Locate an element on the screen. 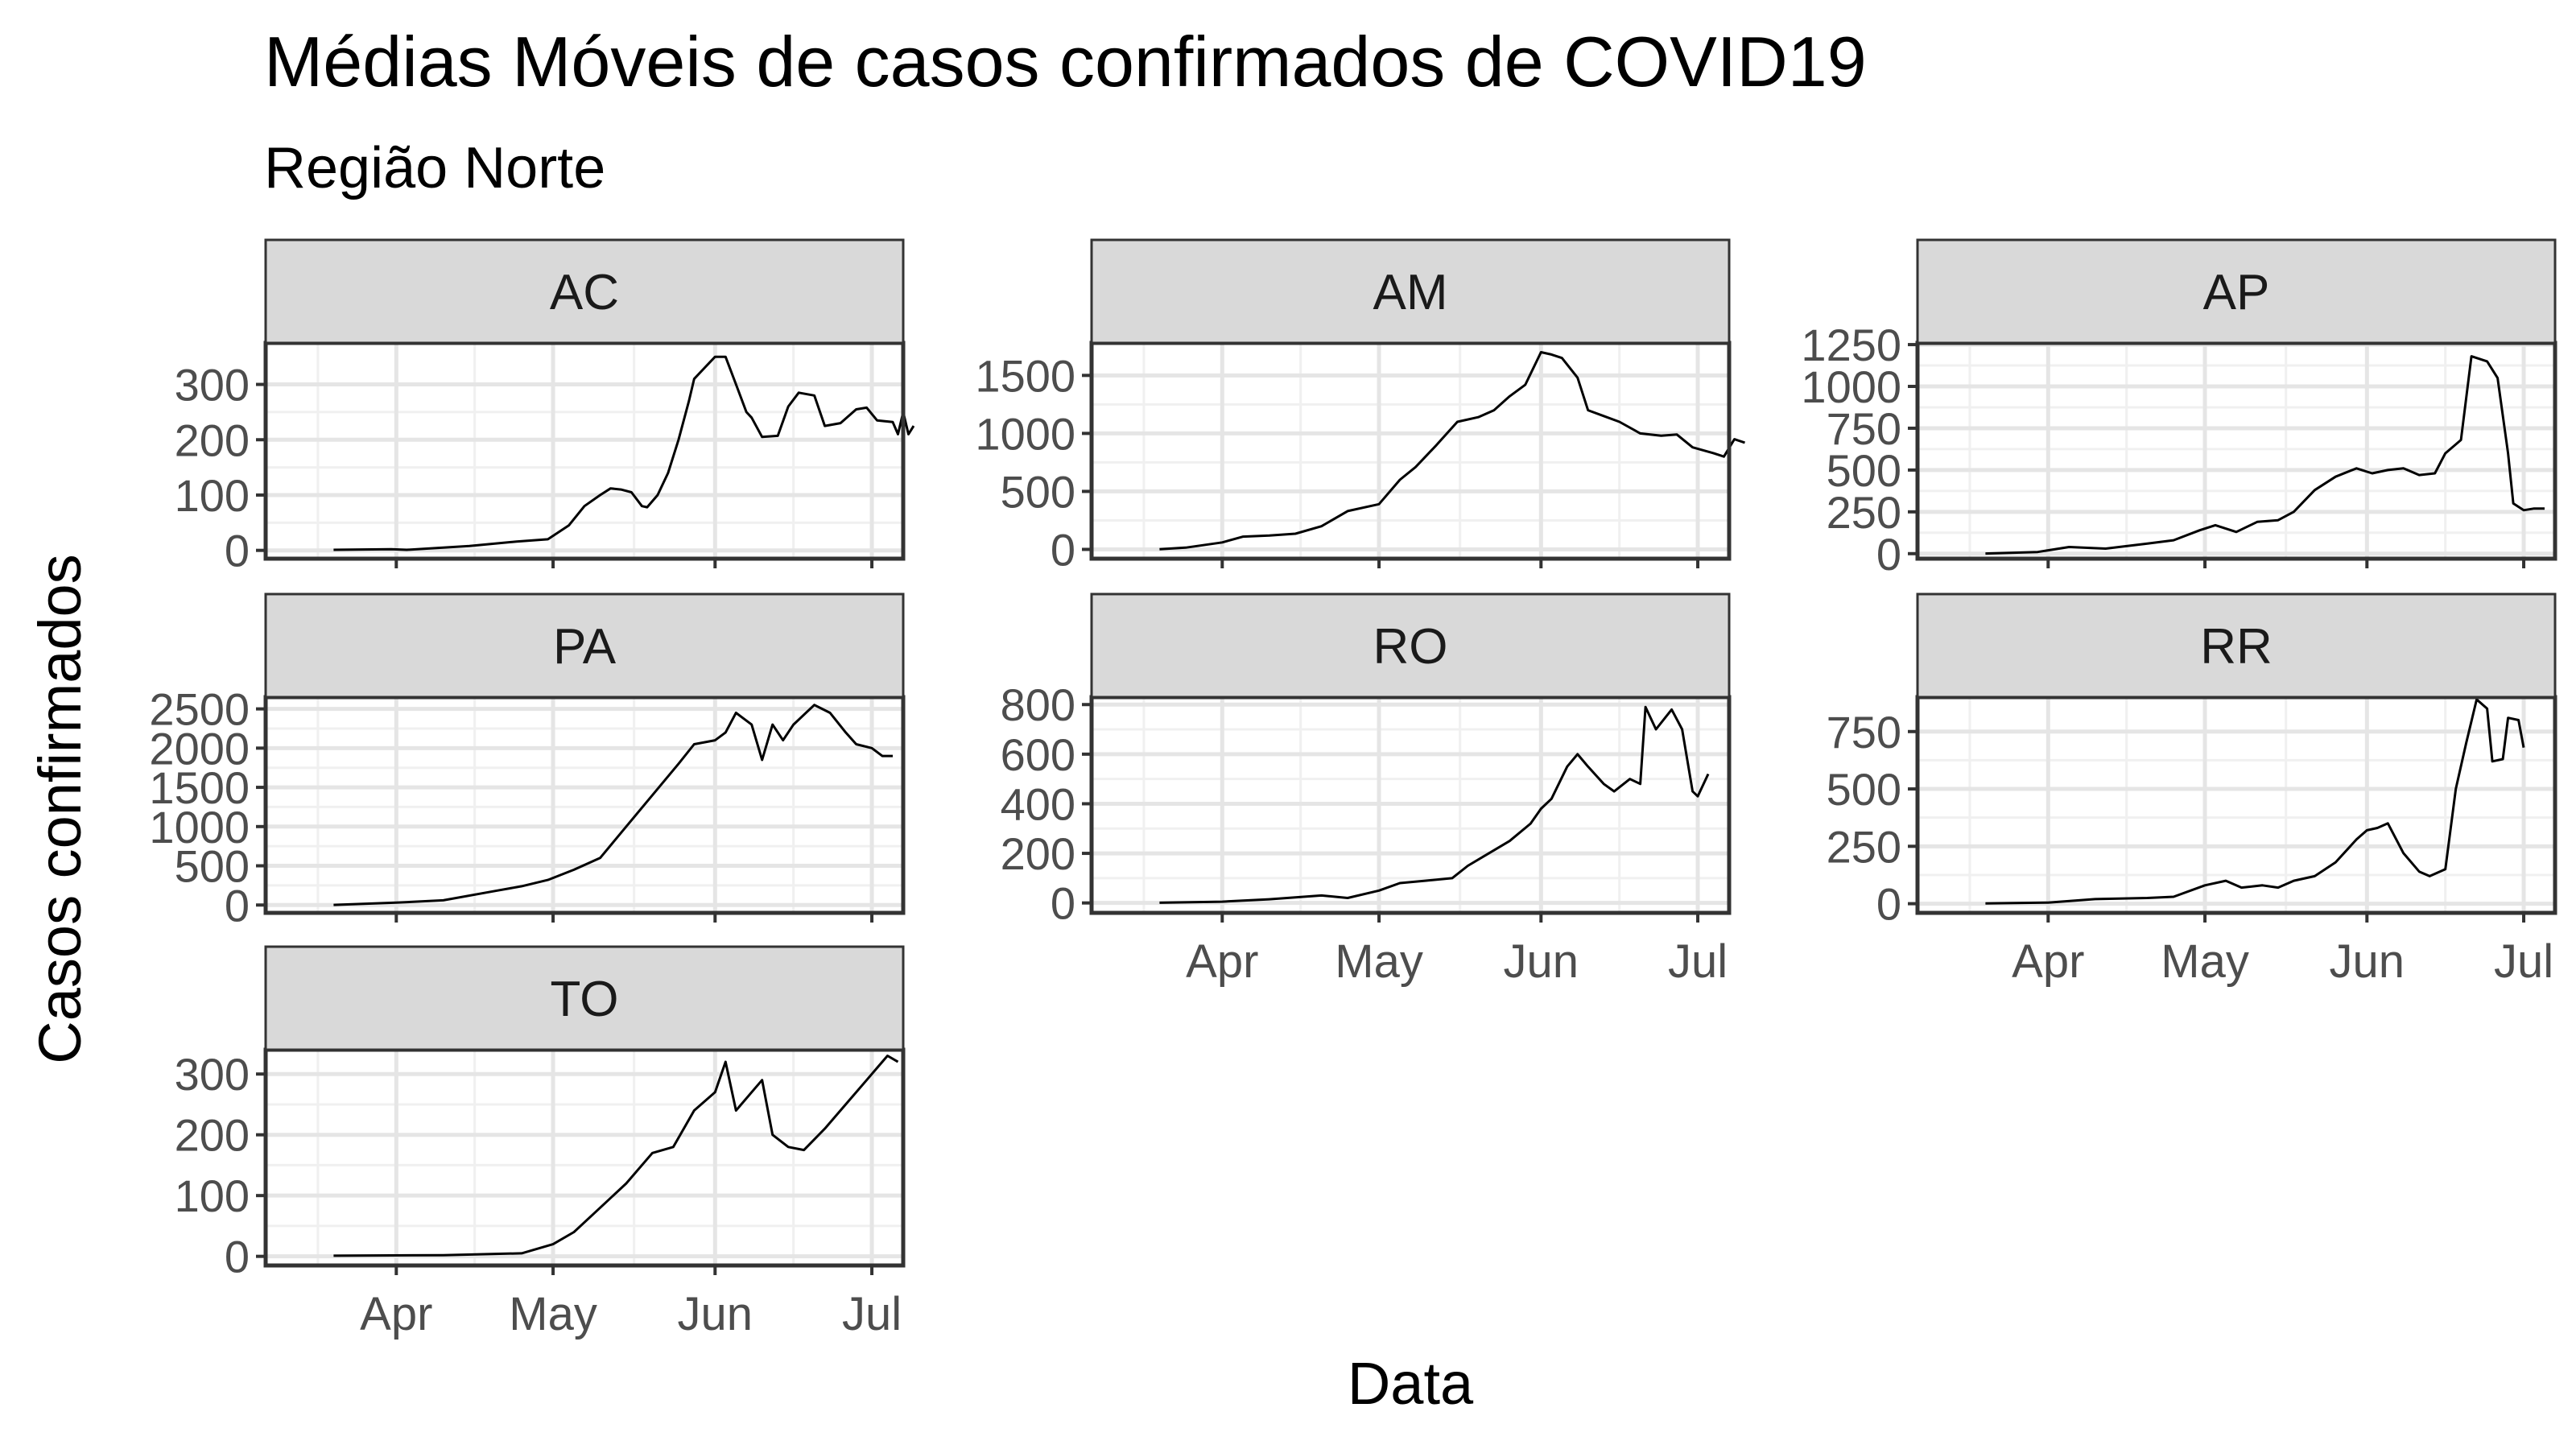 Image resolution: width=2576 pixels, height=1449 pixels. y-tick-label: 800 is located at coordinates (1038, 704).